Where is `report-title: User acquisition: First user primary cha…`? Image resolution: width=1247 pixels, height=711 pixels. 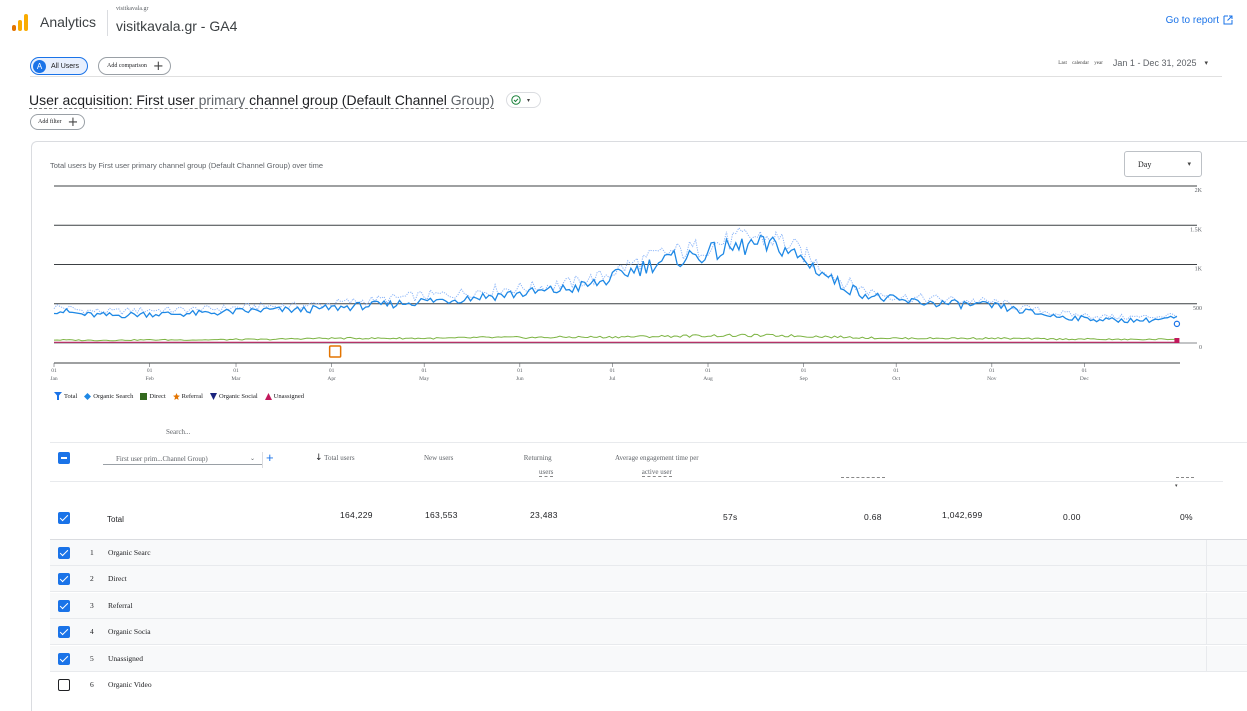 report-title: User acquisition: First user primary cha… is located at coordinates (262, 100).